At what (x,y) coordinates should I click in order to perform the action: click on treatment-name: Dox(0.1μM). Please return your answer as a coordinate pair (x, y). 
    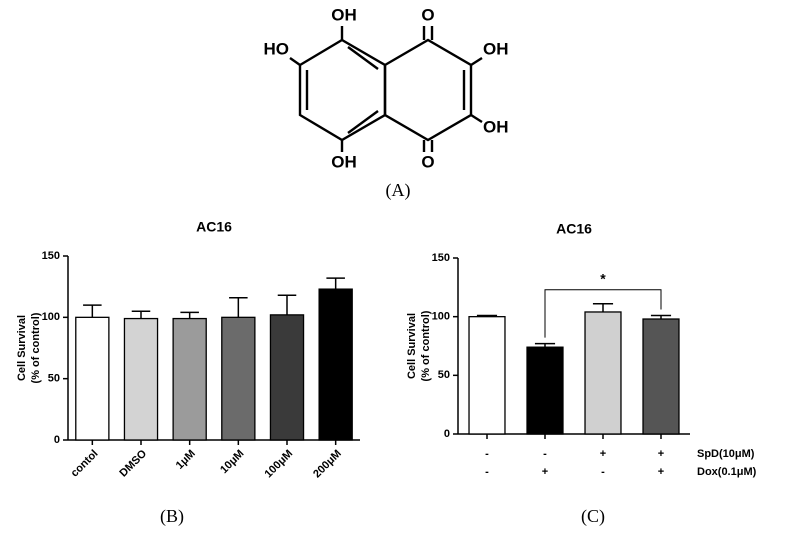
    Looking at the image, I should click on (727, 472).